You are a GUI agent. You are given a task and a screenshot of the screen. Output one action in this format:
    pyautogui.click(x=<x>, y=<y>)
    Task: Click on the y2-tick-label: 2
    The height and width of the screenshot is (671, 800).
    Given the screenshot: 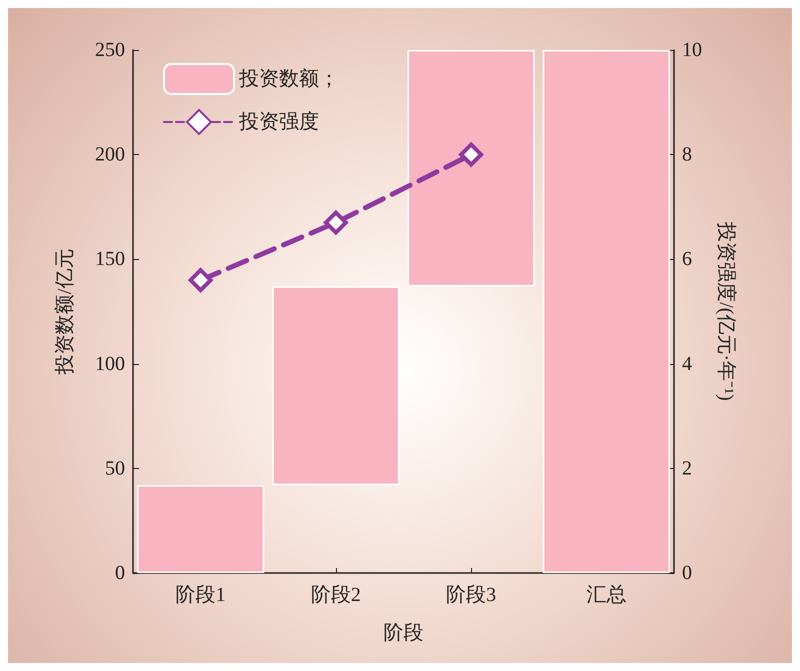 What is the action you would take?
    pyautogui.click(x=687, y=468)
    